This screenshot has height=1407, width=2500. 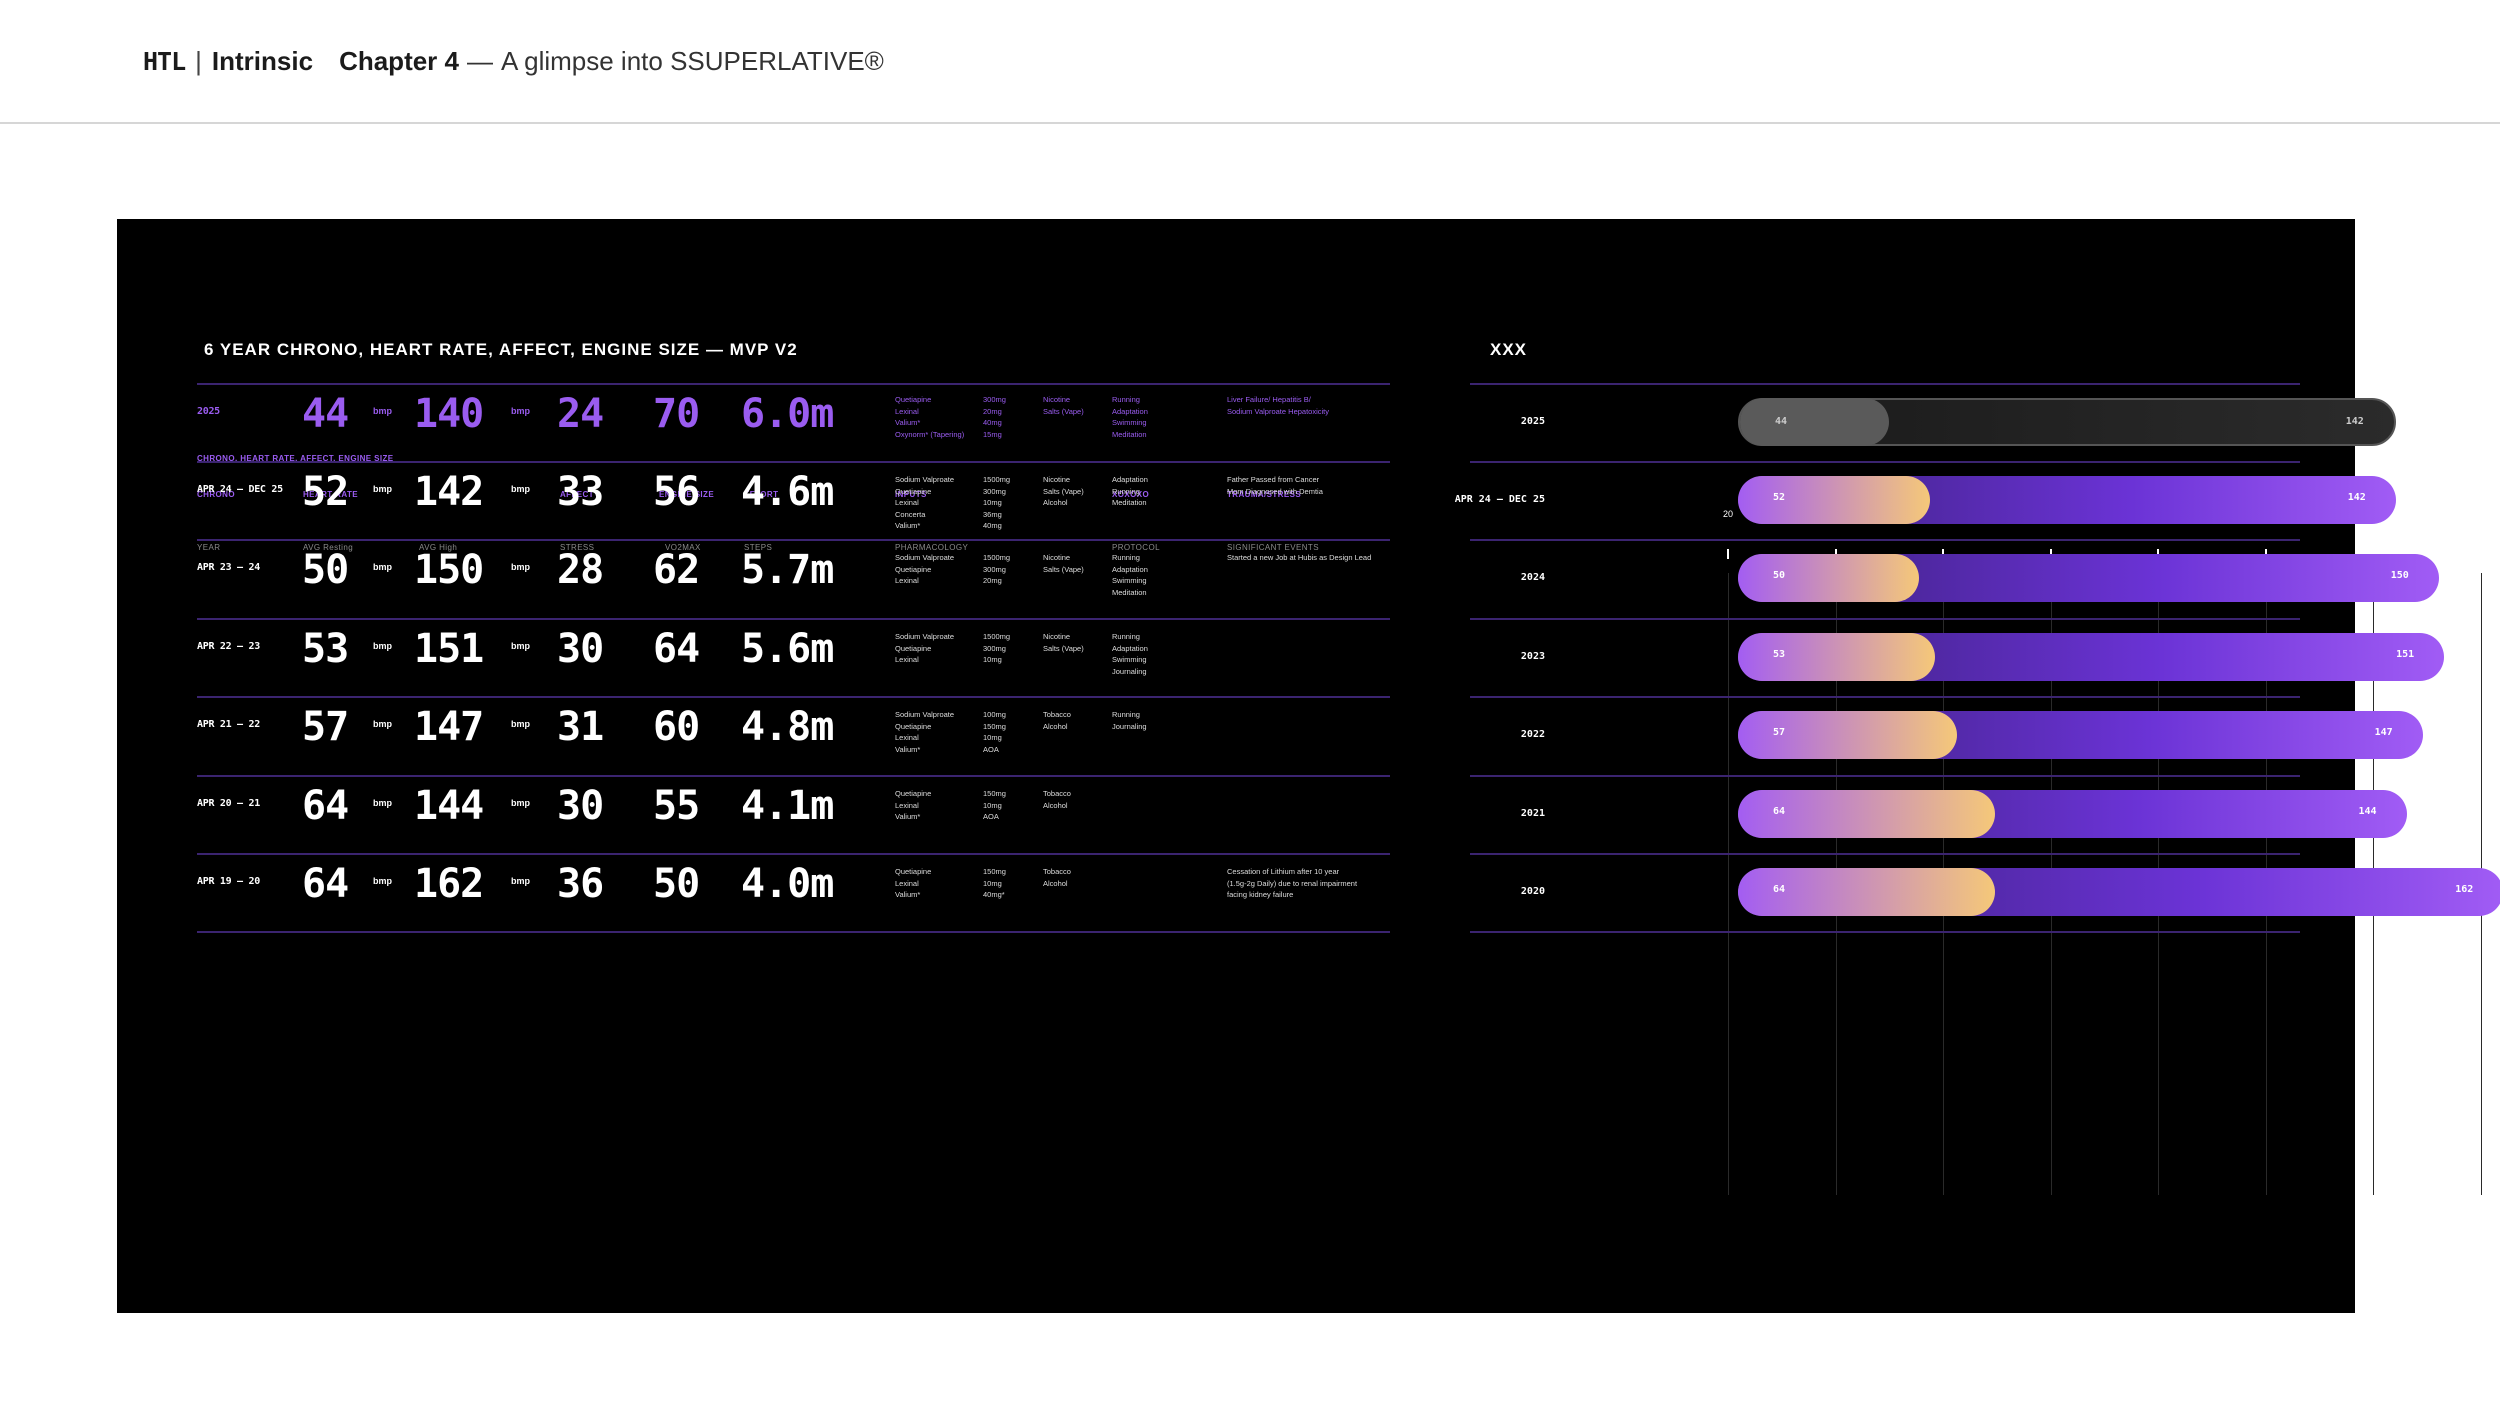 I want to click on avg-resting-value: 44, so click(x=325, y=414).